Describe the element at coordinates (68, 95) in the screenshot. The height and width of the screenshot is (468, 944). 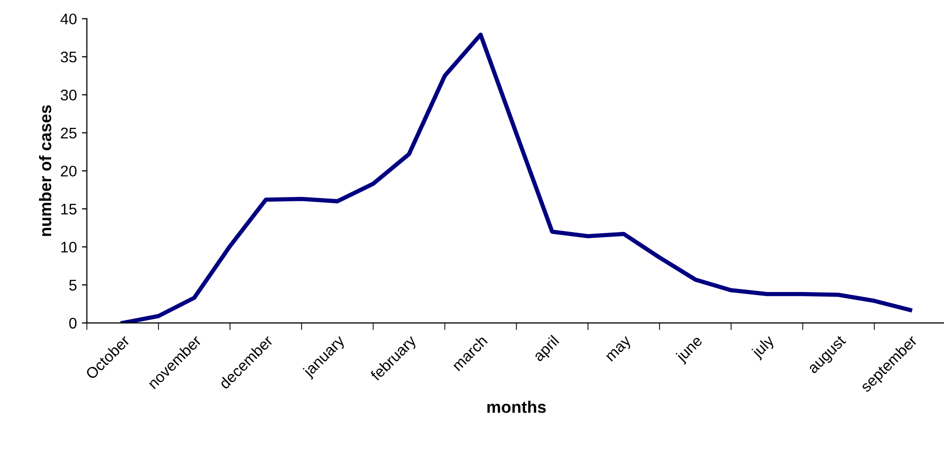
I see `y-tick-label: 30` at that location.